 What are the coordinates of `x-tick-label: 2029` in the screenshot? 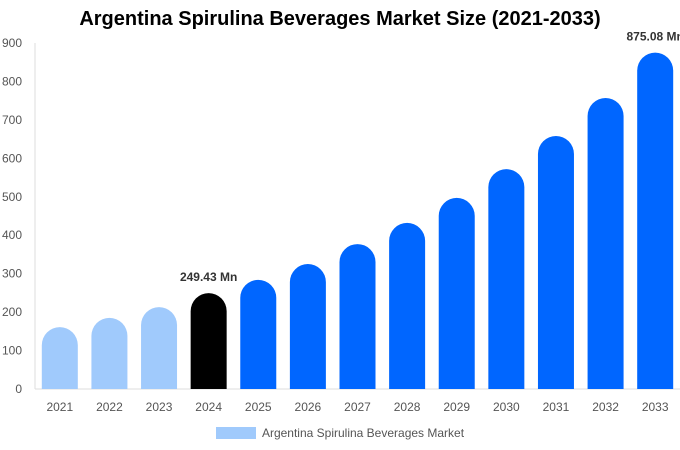 It's located at (456, 407).